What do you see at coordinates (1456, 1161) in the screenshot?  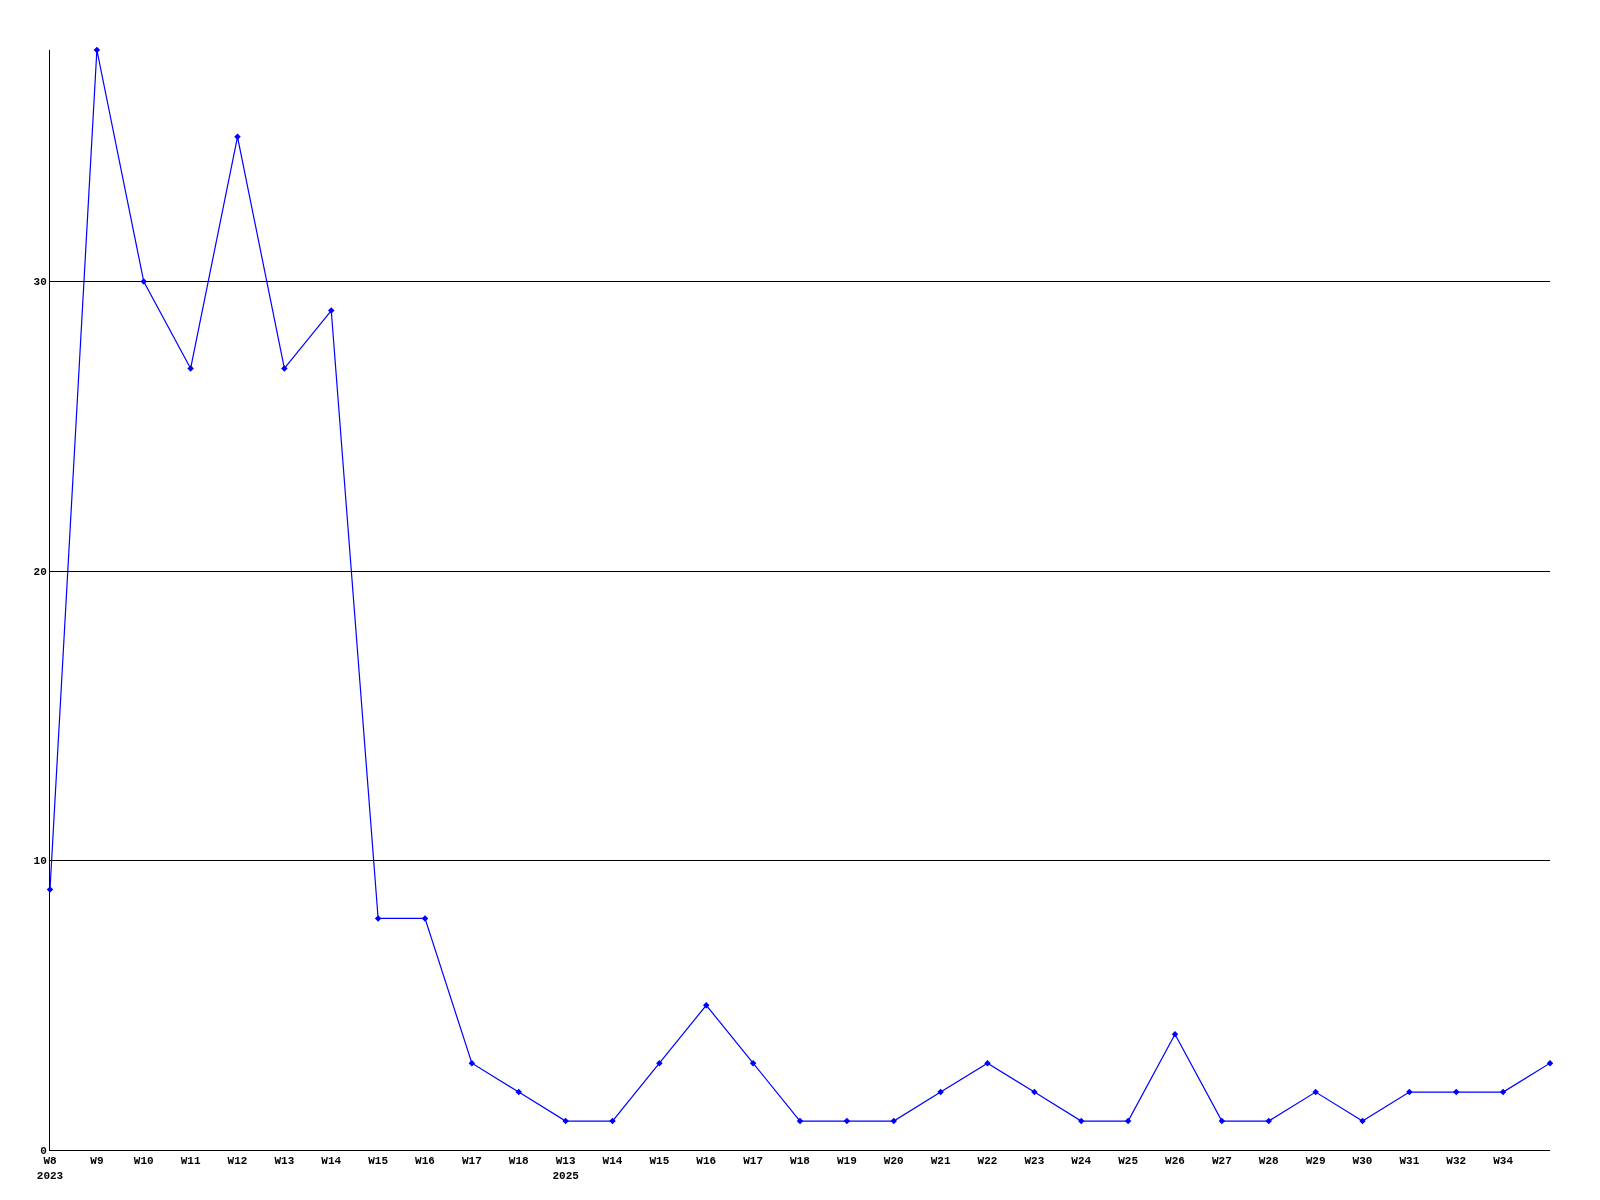 I see `x-tick-label: W32` at bounding box center [1456, 1161].